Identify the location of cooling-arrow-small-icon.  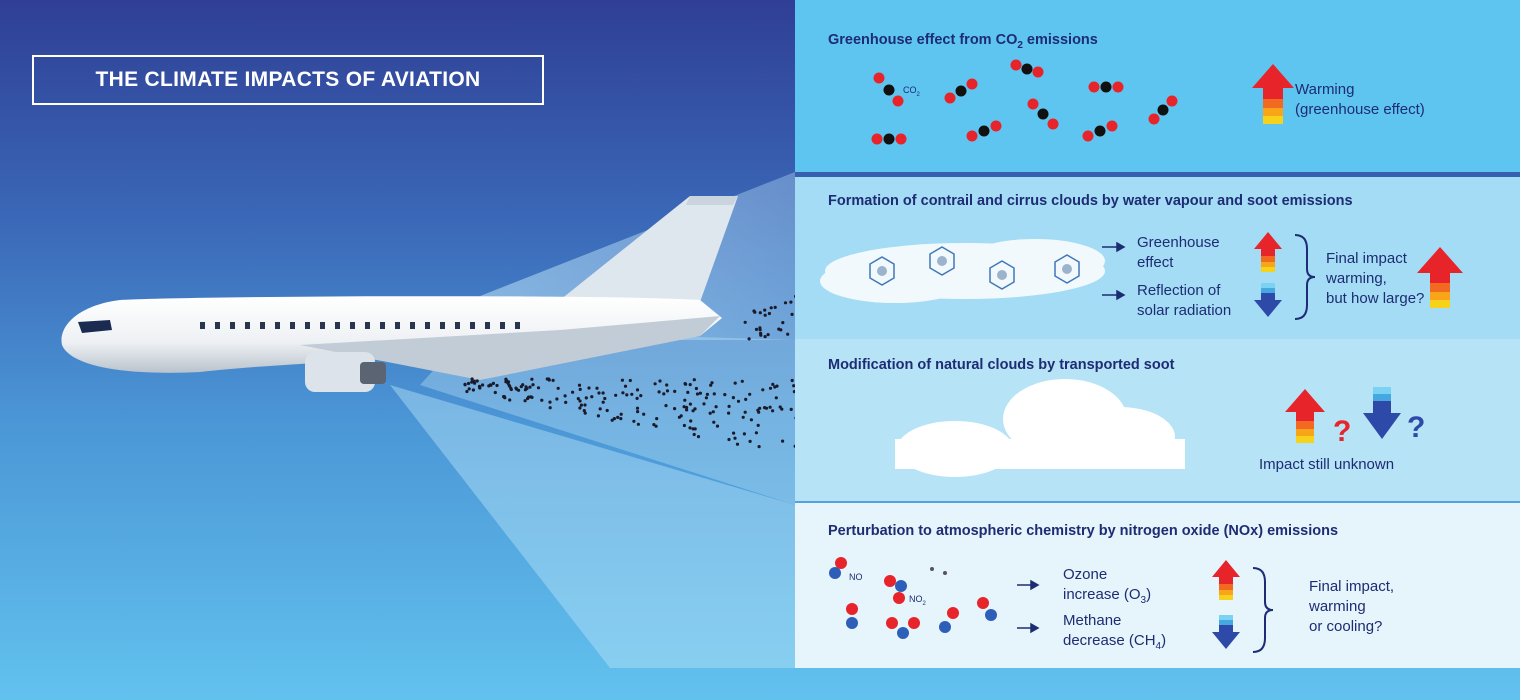
(1226, 632).